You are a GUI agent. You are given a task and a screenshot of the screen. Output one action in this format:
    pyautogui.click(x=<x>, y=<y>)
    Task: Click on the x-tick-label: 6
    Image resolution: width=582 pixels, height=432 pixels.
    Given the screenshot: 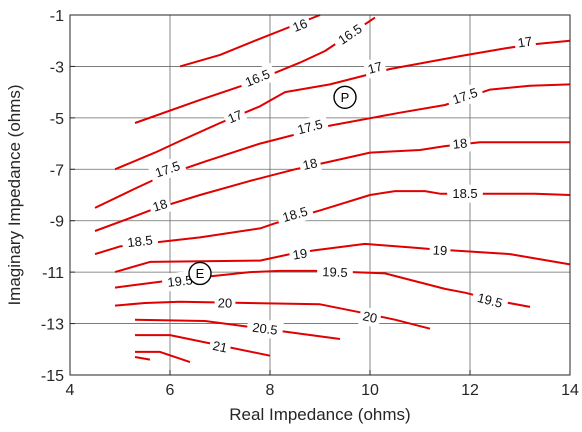 What is the action you would take?
    pyautogui.click(x=170, y=390)
    